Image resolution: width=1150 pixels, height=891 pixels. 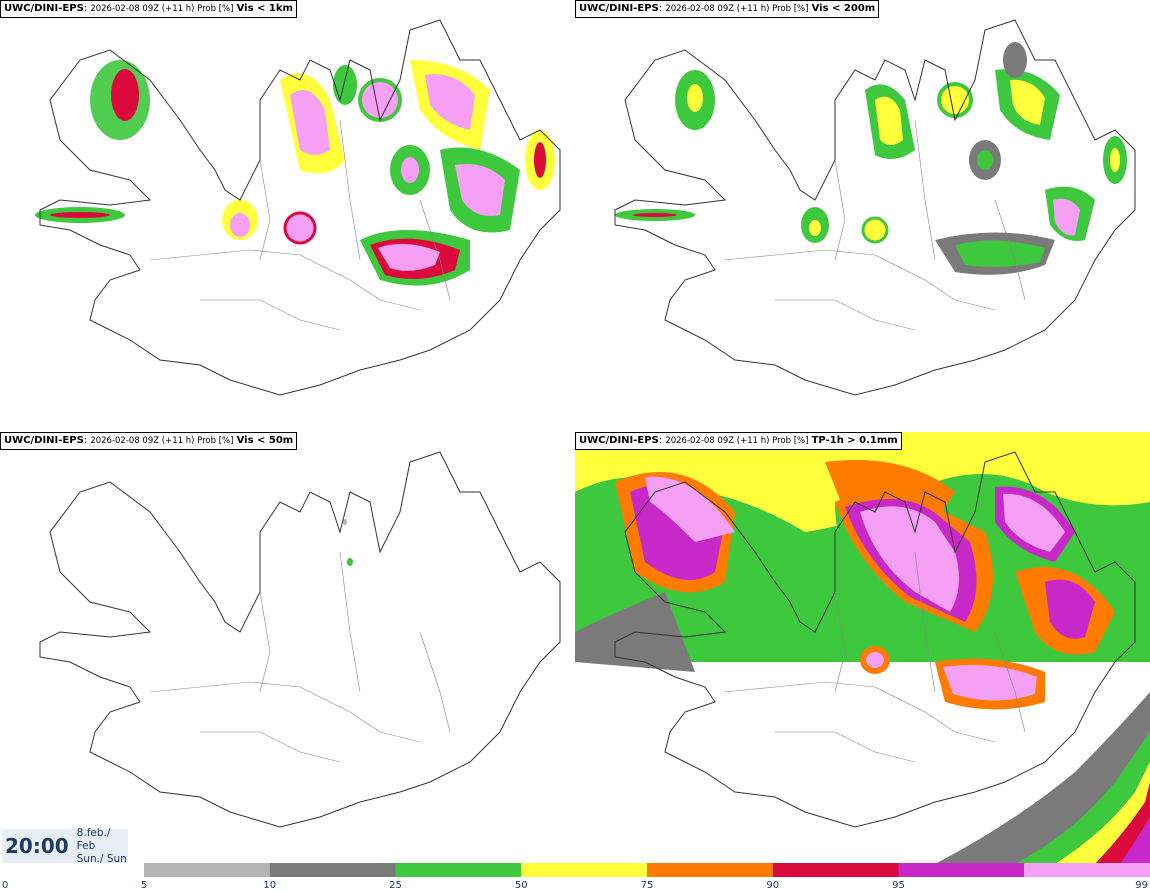 I want to click on parameter-label: Vis < 1km, so click(x=264, y=8).